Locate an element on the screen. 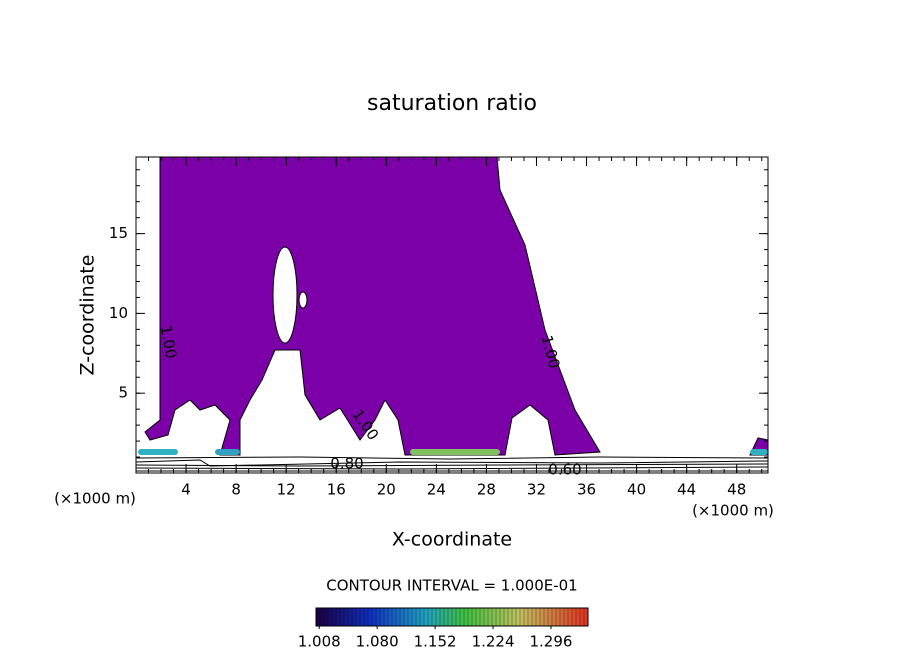  x-axis-label: X-coordinate is located at coordinates (452, 540).